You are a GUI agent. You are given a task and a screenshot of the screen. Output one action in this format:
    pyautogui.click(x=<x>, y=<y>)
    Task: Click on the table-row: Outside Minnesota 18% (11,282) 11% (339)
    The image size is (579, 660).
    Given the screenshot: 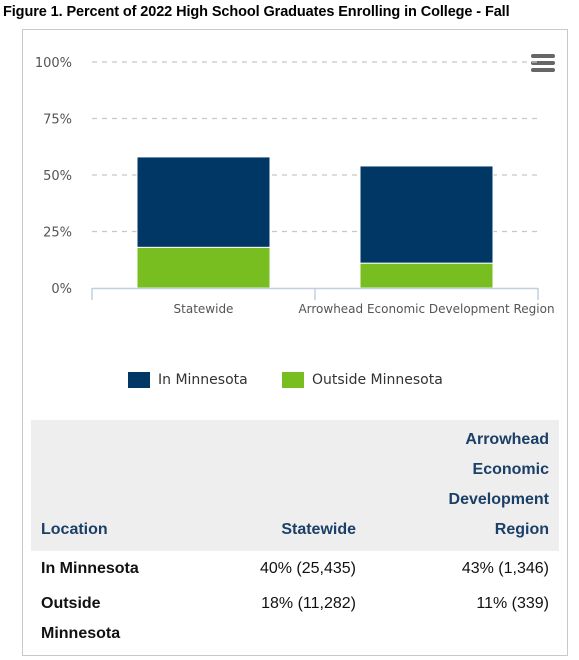 What is the action you would take?
    pyautogui.click(x=295, y=621)
    